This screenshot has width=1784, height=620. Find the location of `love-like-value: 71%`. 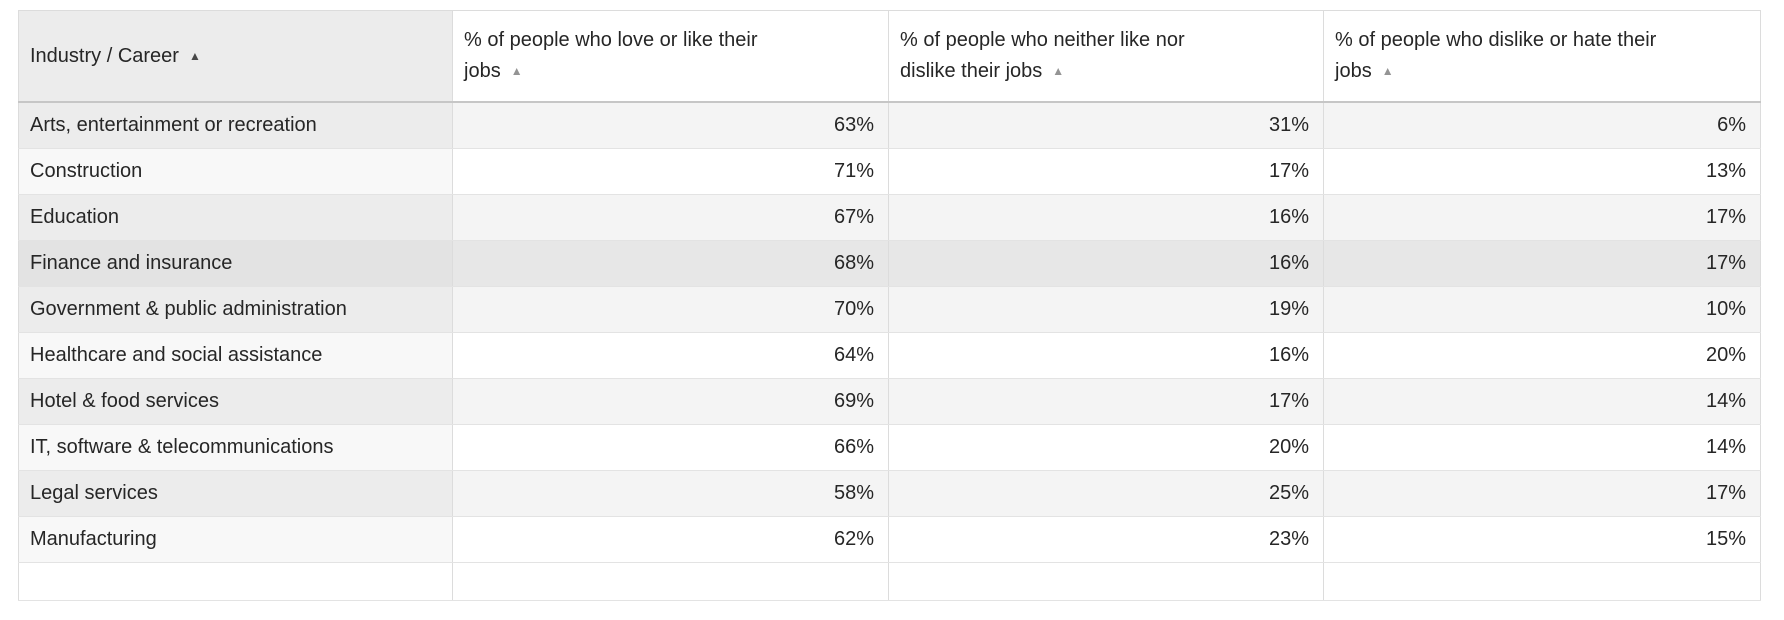

love-like-value: 71% is located at coordinates (853, 171).